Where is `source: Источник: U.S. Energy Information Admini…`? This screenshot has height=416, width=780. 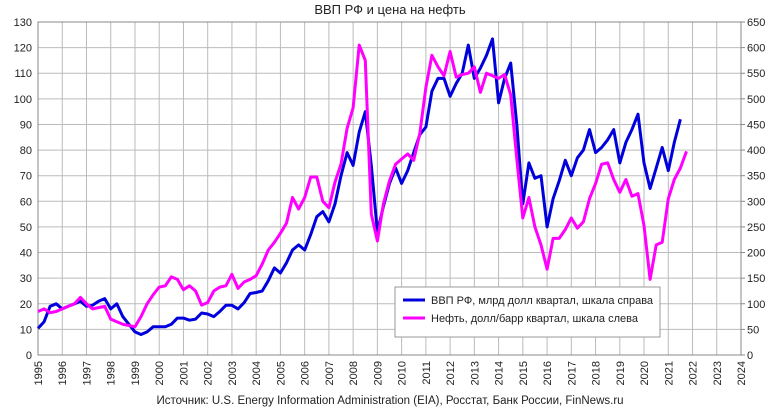 source: Источник: U.S. Energy Information Admini… is located at coordinates (389, 401).